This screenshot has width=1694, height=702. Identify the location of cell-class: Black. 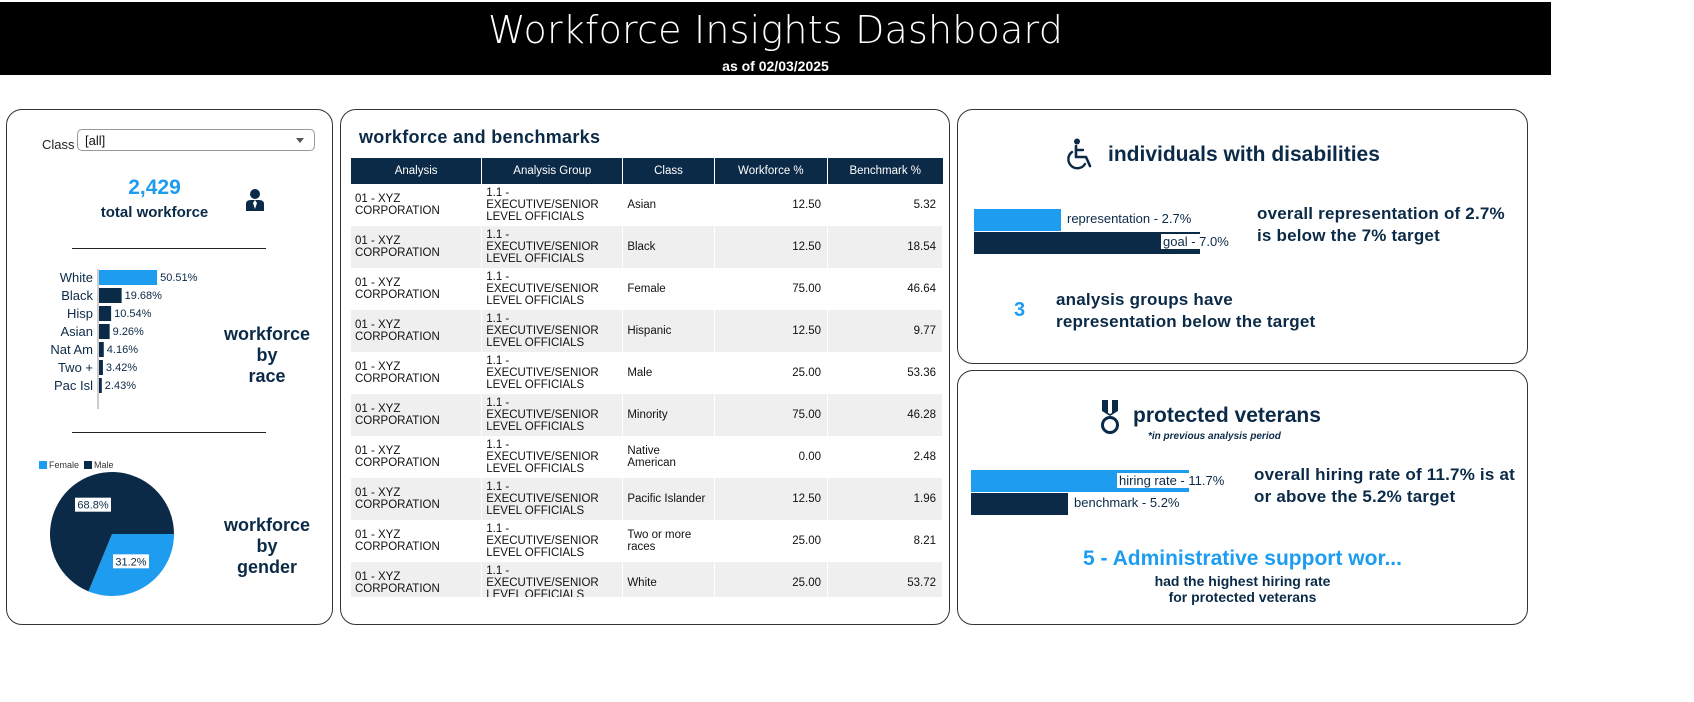
(668, 247).